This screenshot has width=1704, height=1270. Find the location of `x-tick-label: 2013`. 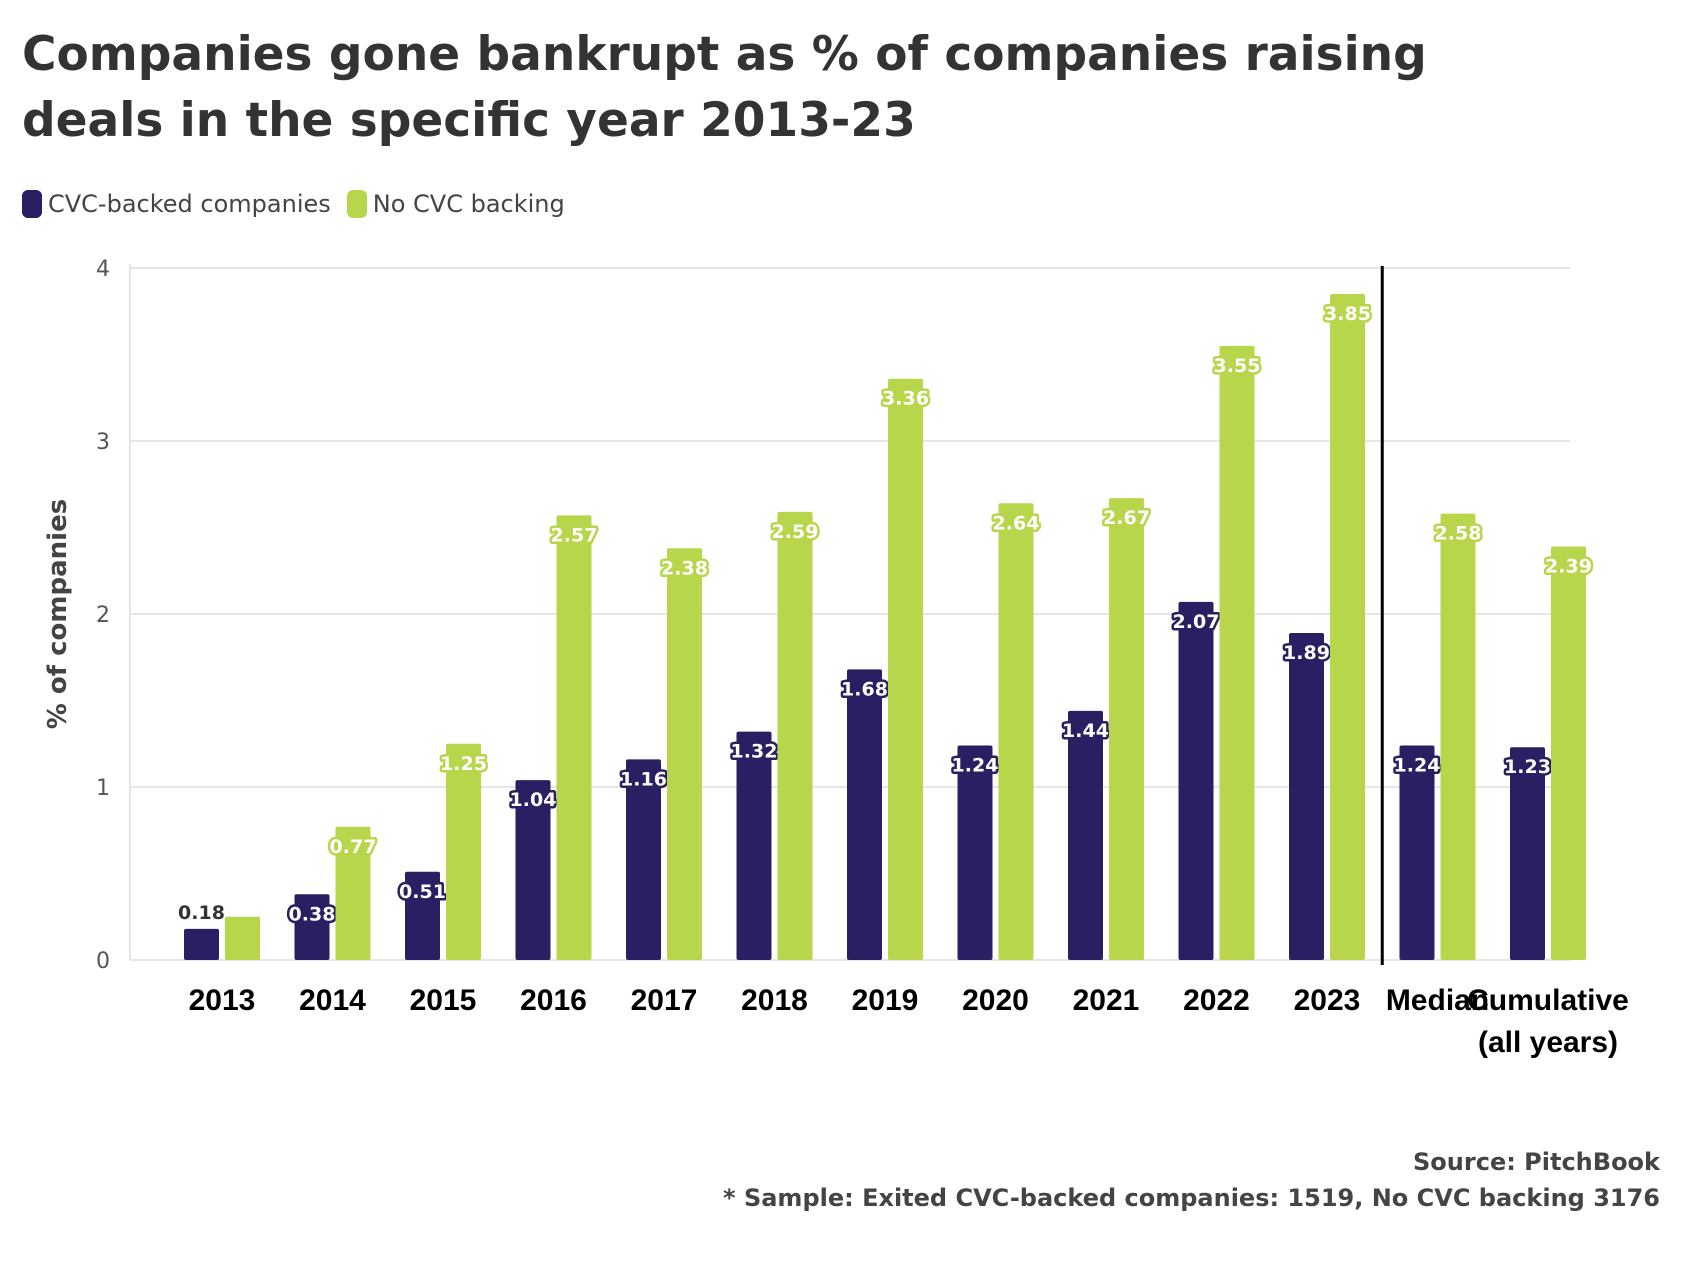

x-tick-label: 2013 is located at coordinates (222, 1000).